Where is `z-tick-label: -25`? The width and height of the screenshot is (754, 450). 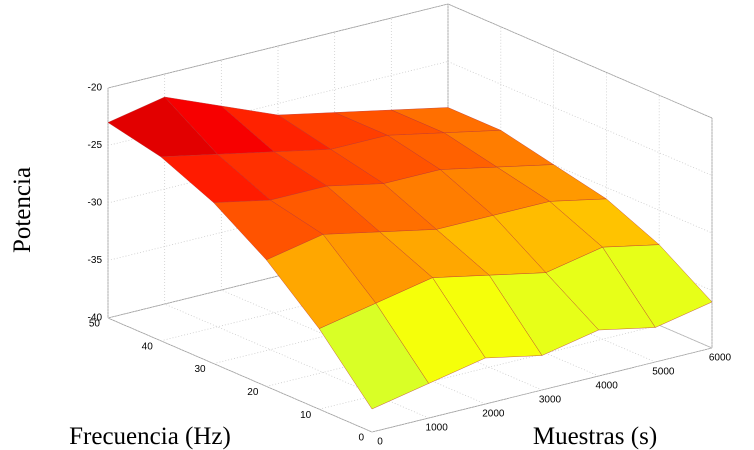 z-tick-label: -25 is located at coordinates (95, 145).